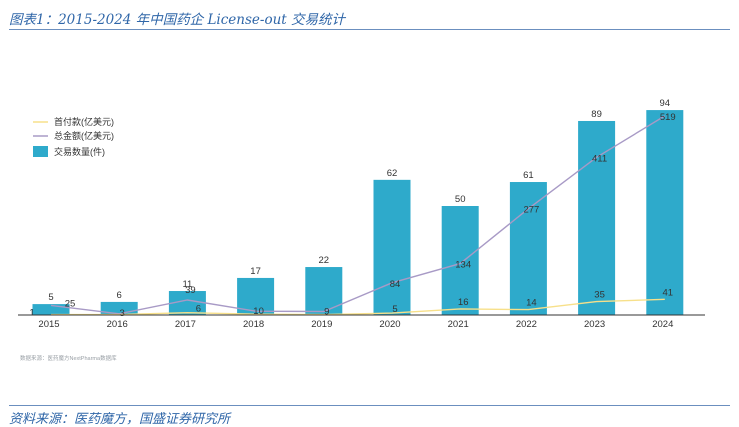 Image resolution: width=739 pixels, height=427 pixels. What do you see at coordinates (31, 313) in the screenshot?
I see `first-label-2015: 1` at bounding box center [31, 313].